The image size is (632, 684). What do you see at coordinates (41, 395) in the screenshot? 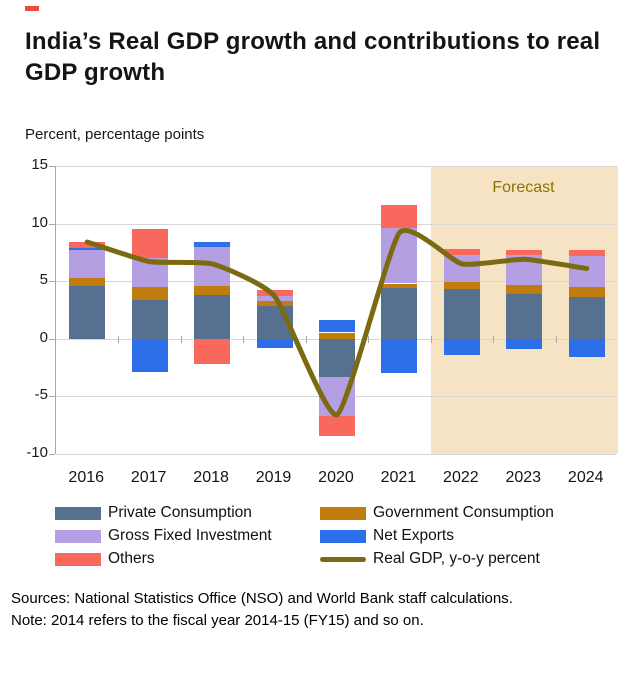
I see `y-tick-label: -5` at bounding box center [41, 395].